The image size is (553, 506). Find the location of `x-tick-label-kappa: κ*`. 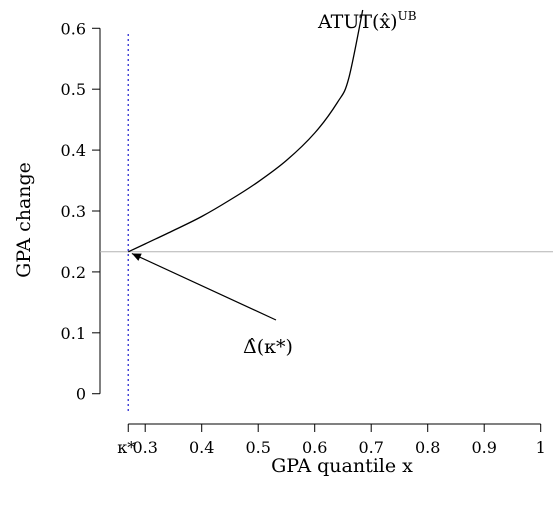

x-tick-label-kappa: κ* is located at coordinates (126, 447).